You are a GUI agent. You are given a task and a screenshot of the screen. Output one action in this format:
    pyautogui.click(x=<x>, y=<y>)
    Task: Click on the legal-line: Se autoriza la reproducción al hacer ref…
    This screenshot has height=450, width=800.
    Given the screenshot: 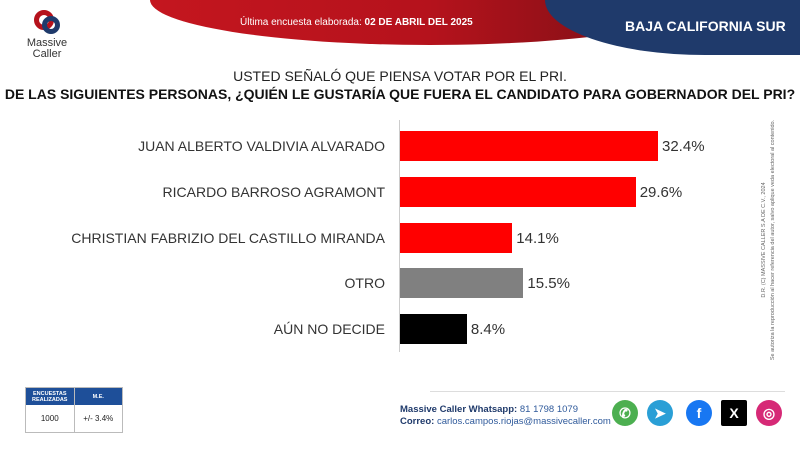 What is the action you would take?
    pyautogui.click(x=773, y=240)
    